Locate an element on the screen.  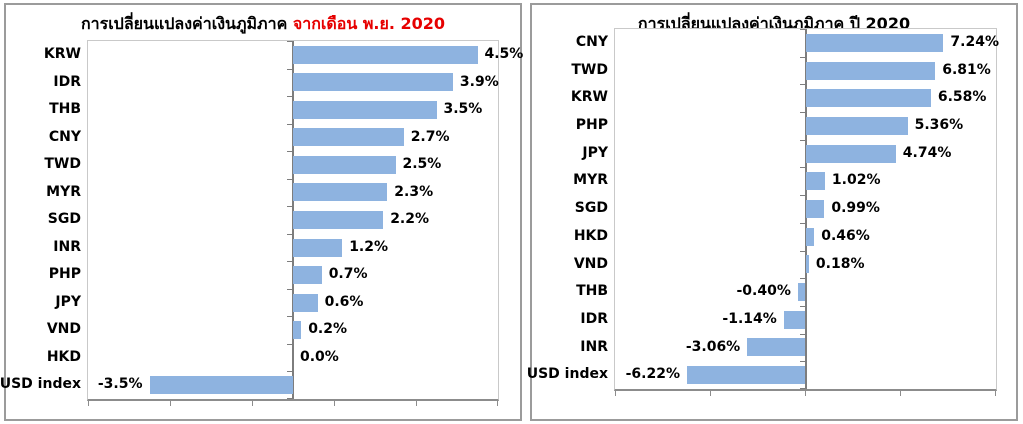
bar-value-label: 0.2% is located at coordinates (328, 329).